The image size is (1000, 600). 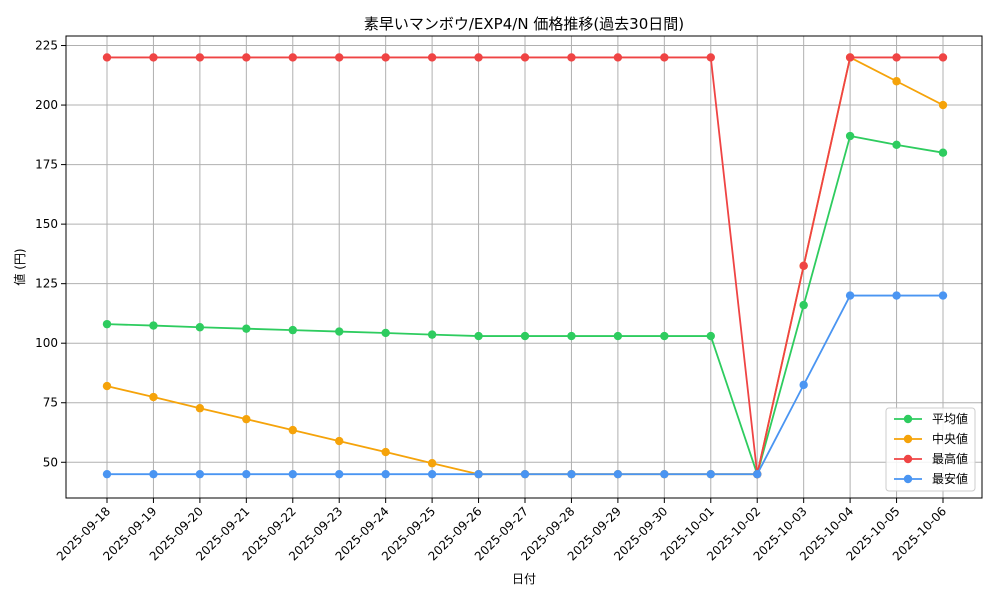 What do you see at coordinates (950, 438) in the screenshot?
I see `legend-label: 中央値` at bounding box center [950, 438].